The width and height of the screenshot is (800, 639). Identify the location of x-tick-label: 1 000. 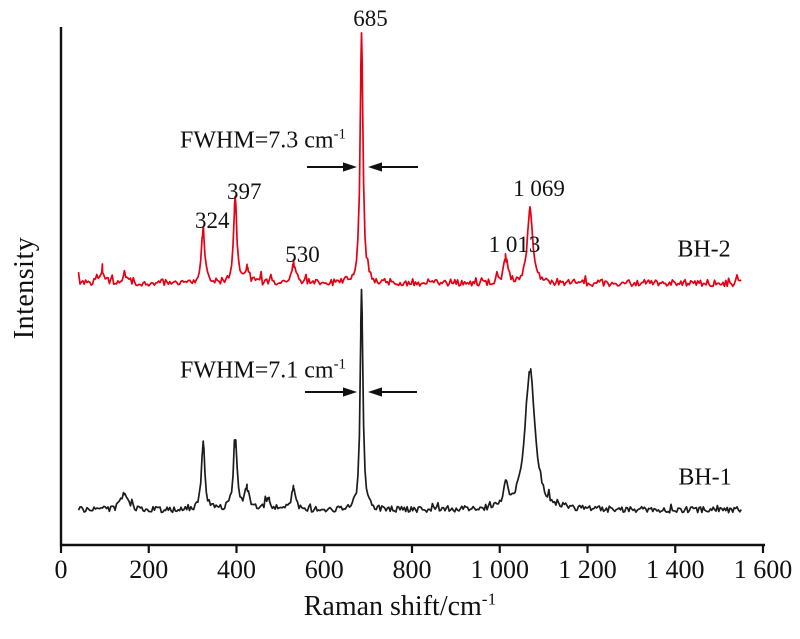
(500, 569).